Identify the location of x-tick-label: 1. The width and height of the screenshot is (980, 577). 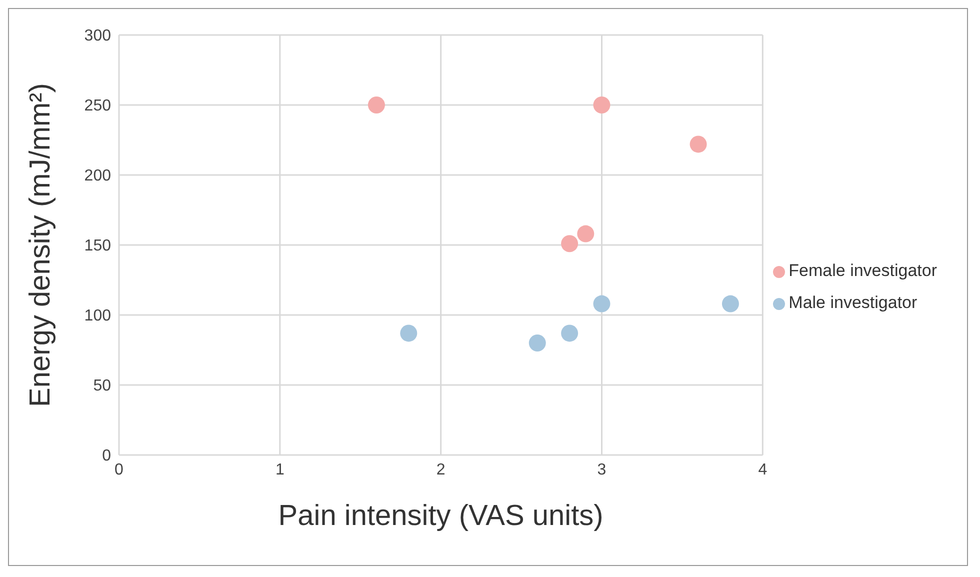
(279, 469).